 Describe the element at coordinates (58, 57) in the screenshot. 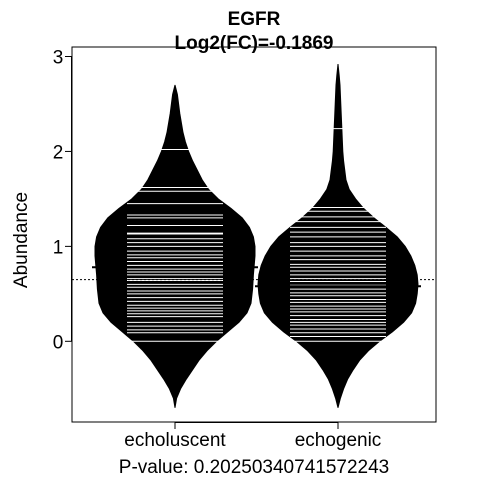

I see `y-tick-label: 3` at that location.